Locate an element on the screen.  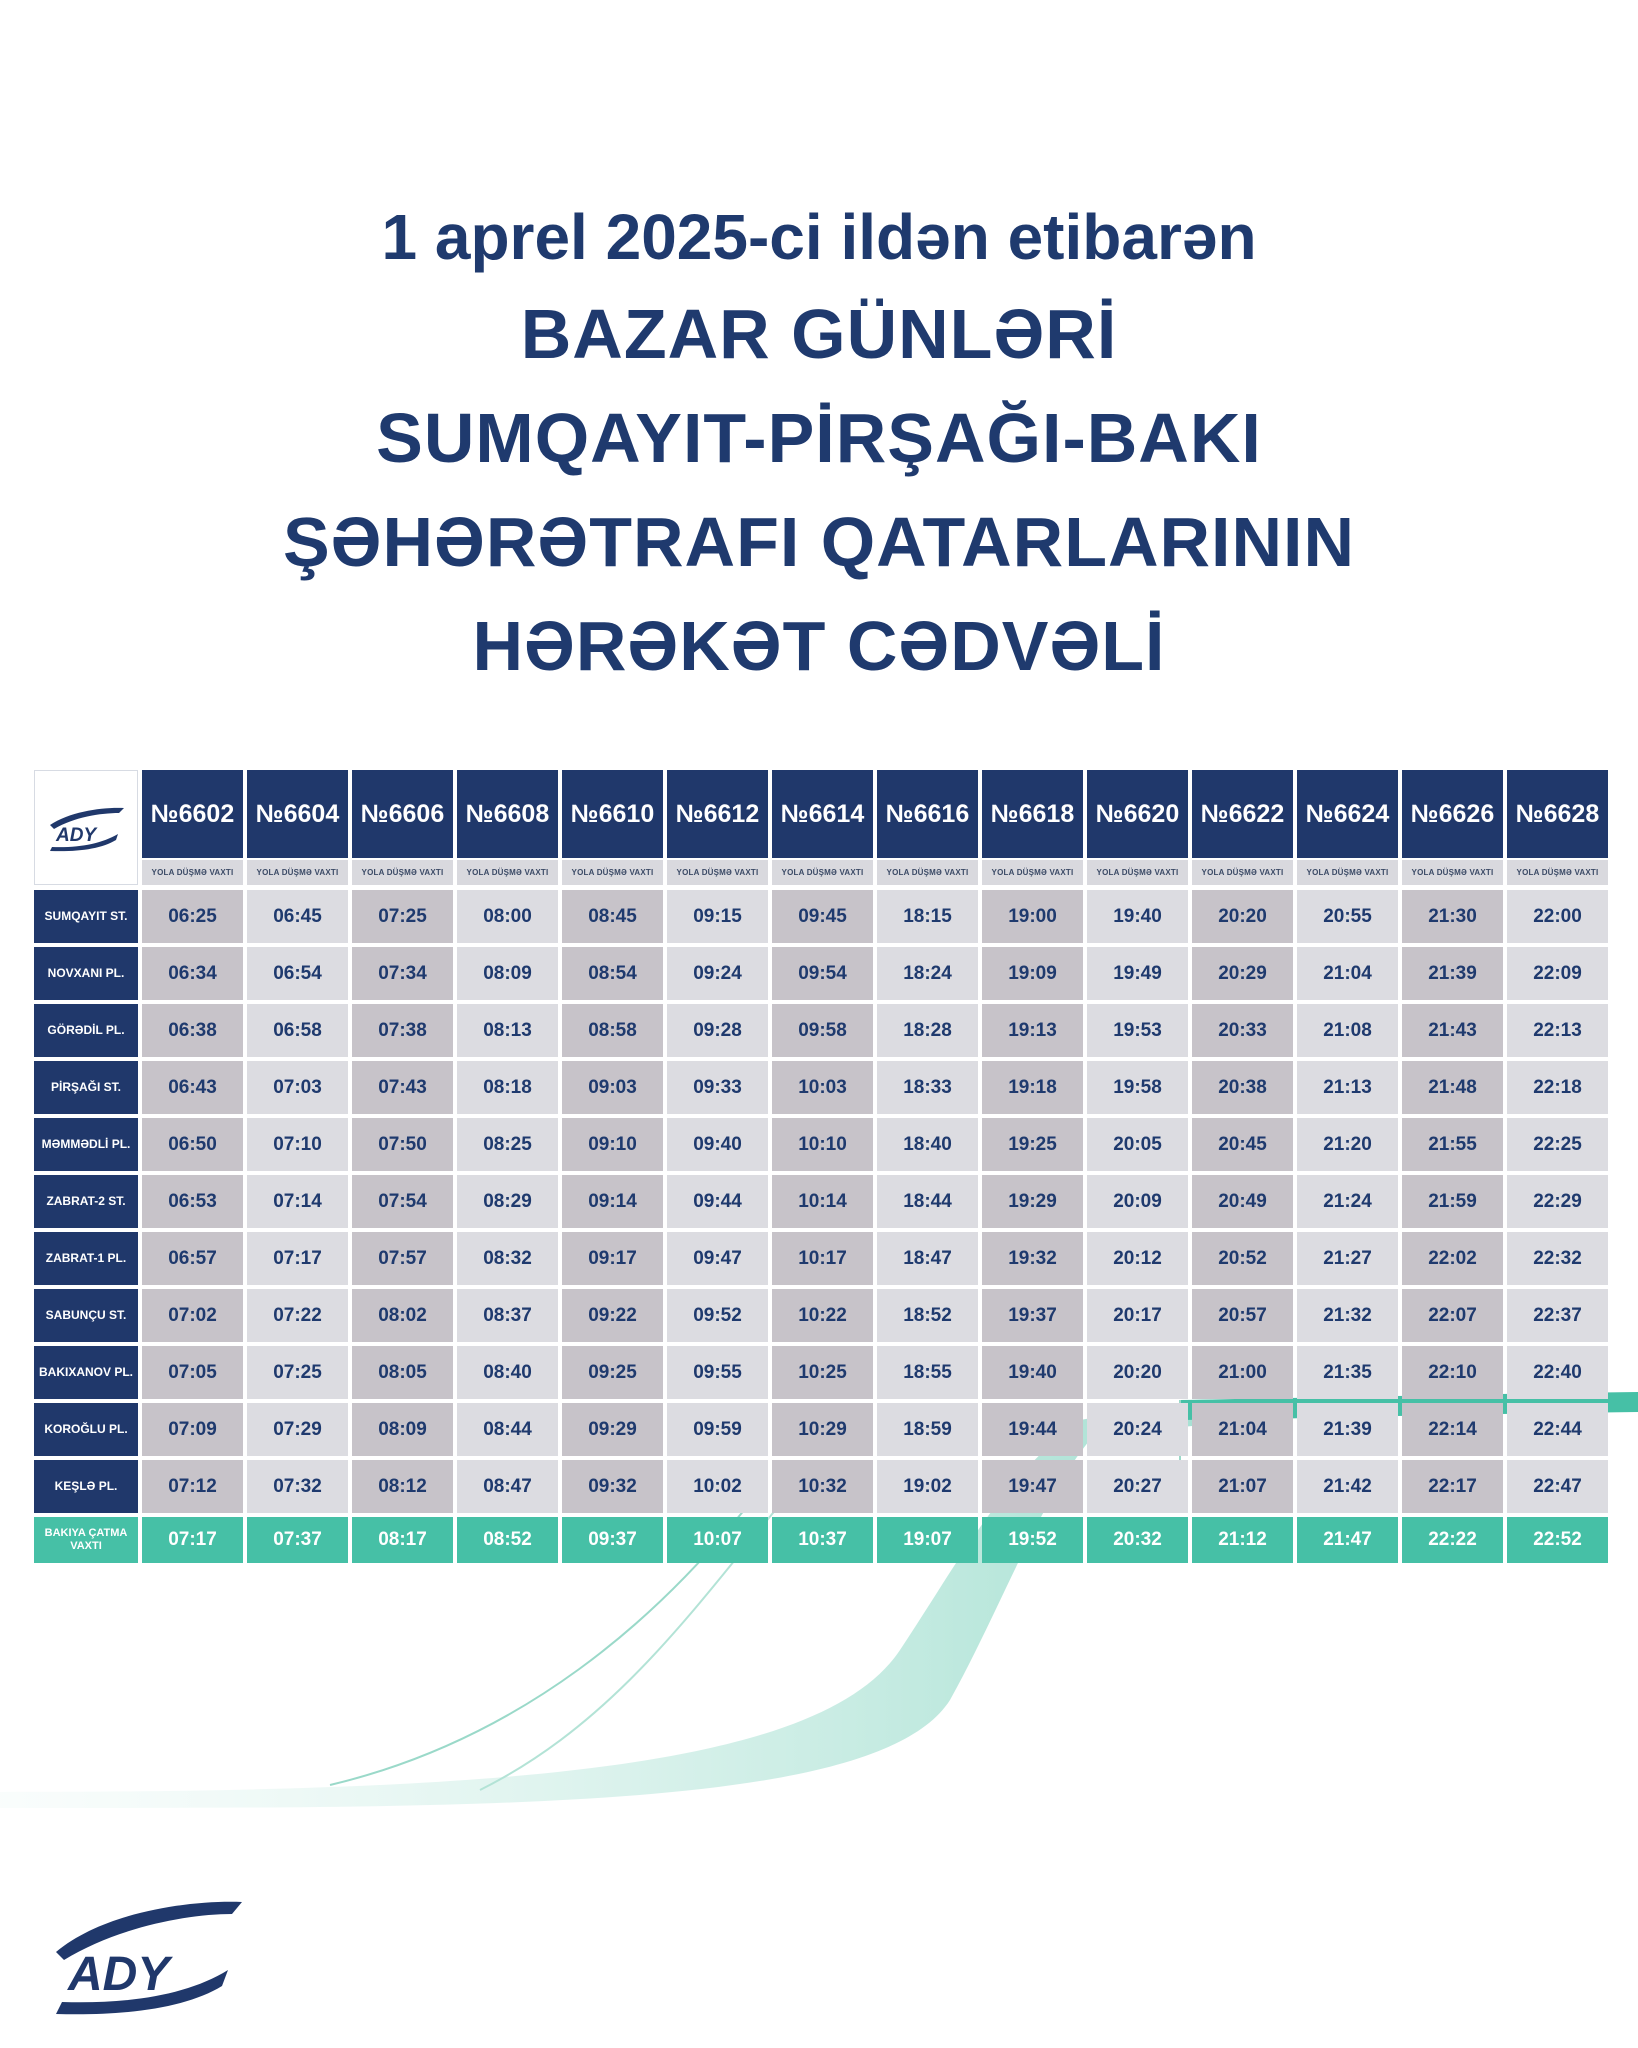
station-name: ZABRAT-1 PL. is located at coordinates (86, 1258).